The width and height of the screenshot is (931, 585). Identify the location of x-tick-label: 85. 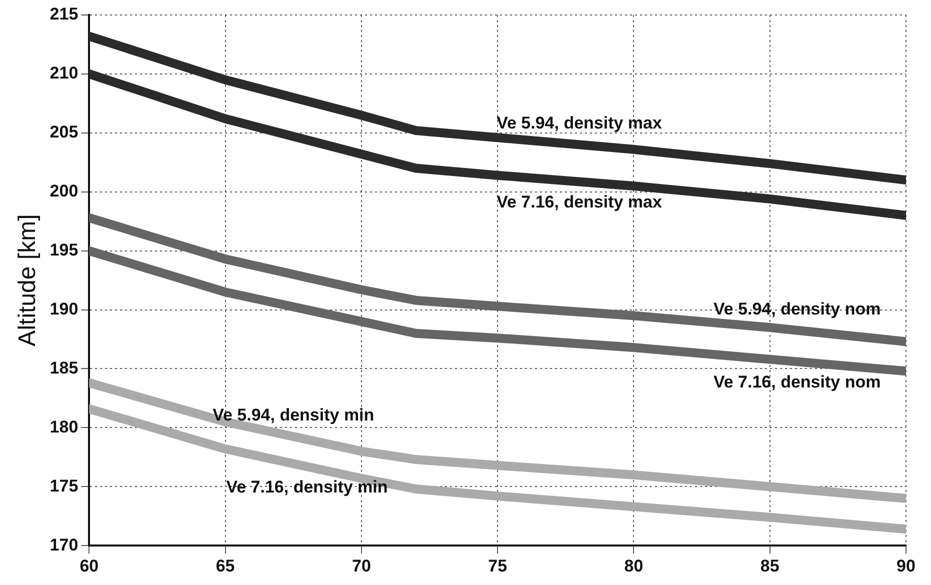
(770, 566).